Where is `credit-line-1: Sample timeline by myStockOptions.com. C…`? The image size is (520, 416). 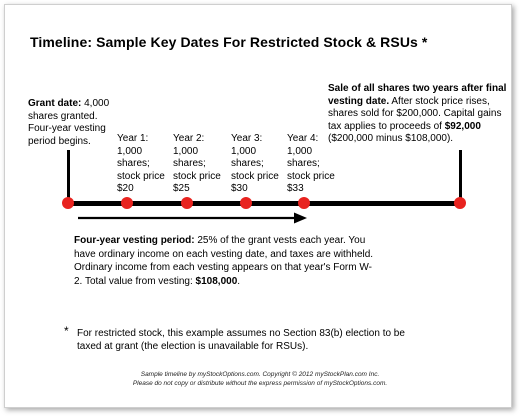
credit-line-1: Sample timeline by myStockOptions.com. C… is located at coordinates (260, 374).